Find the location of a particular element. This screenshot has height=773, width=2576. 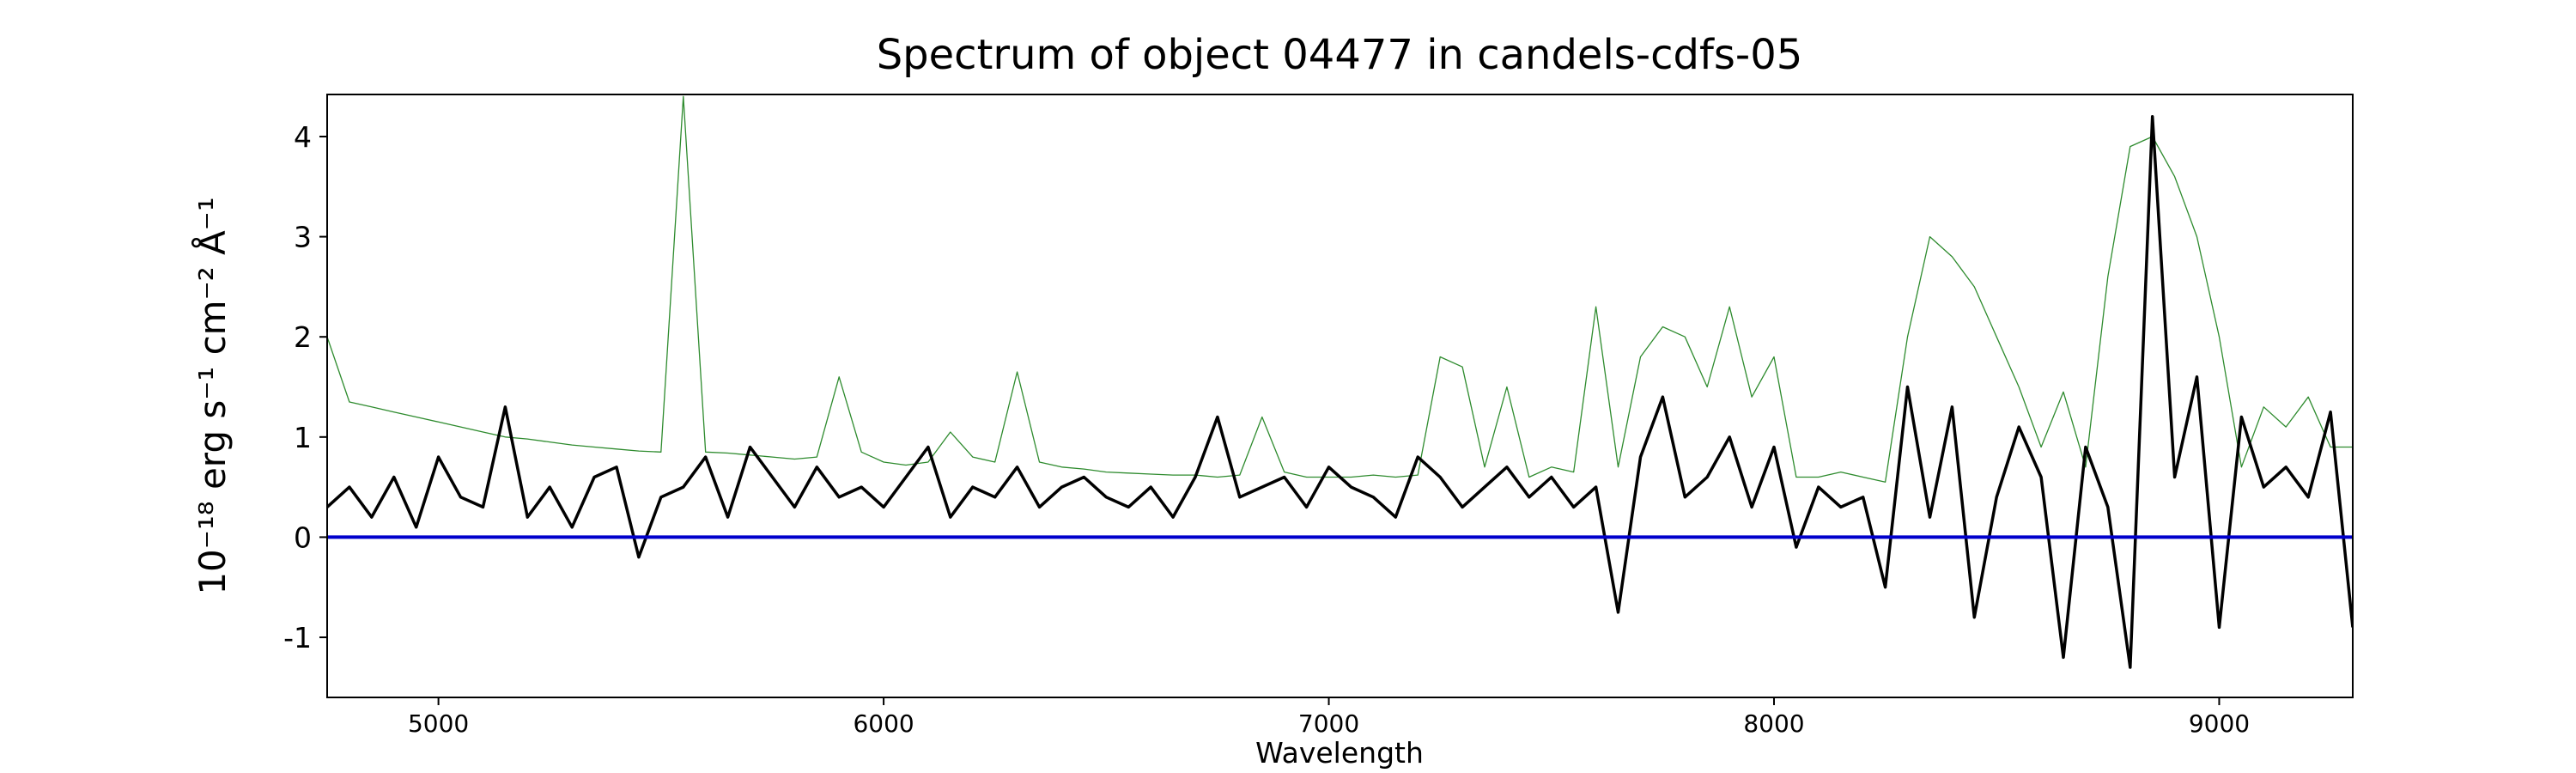

y-tick-label: 4 is located at coordinates (303, 137).